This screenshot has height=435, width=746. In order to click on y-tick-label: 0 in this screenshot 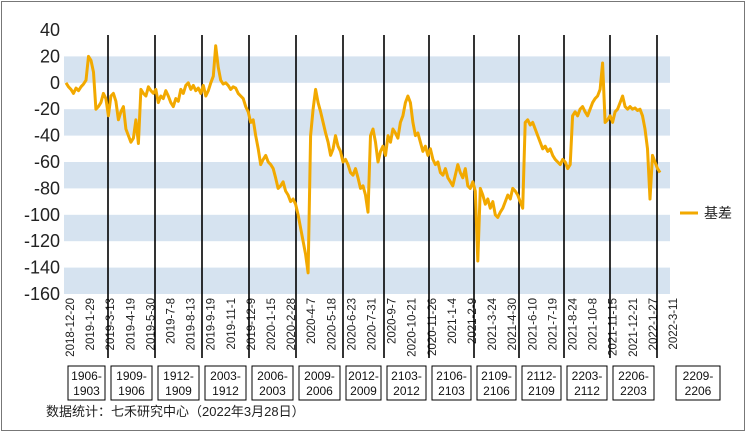, I will do `click(55, 83)`.